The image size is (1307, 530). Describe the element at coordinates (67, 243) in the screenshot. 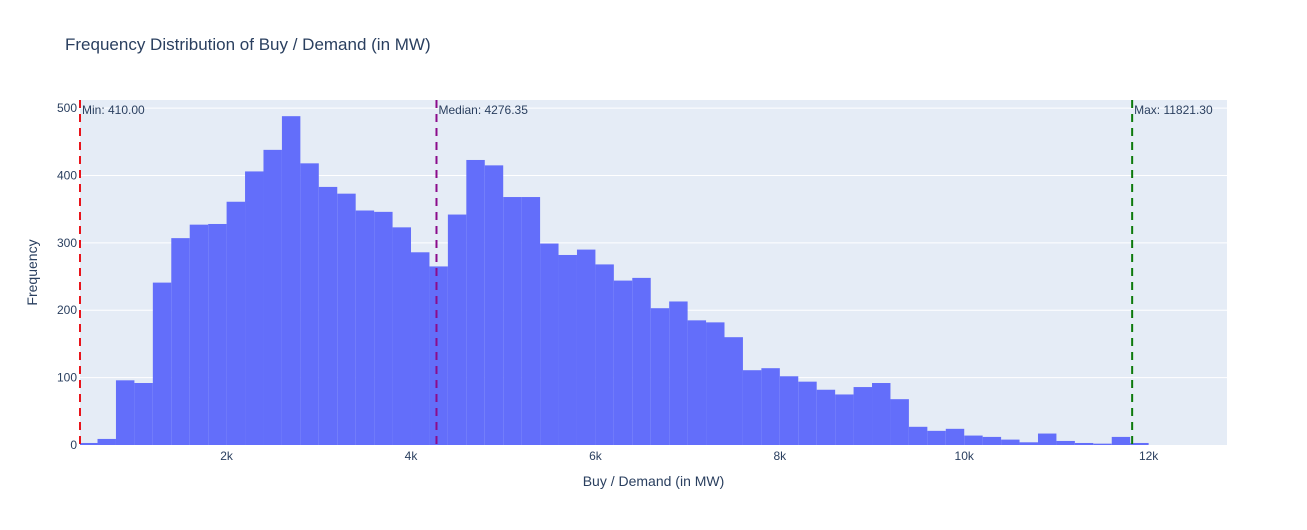

I see `y-tick-label-3: 300` at that location.